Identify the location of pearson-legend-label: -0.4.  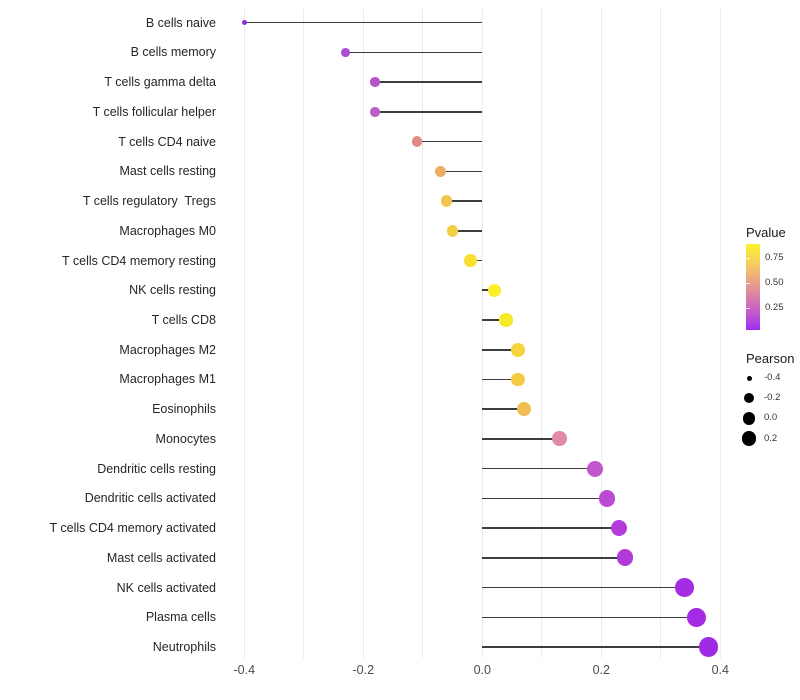
(772, 377).